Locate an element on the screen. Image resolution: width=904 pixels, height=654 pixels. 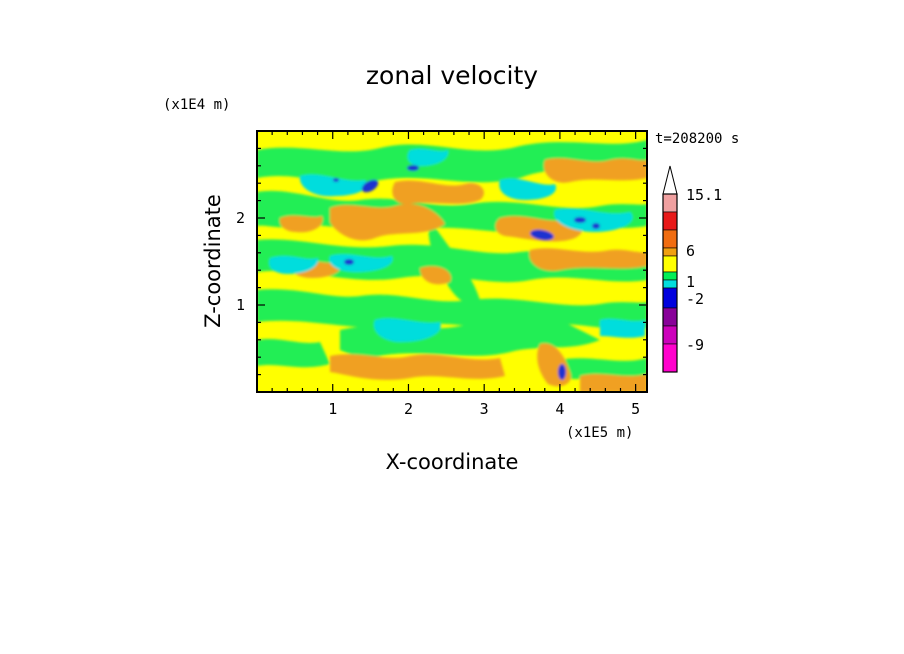
colorbar-label: 6 is located at coordinates (690, 251).